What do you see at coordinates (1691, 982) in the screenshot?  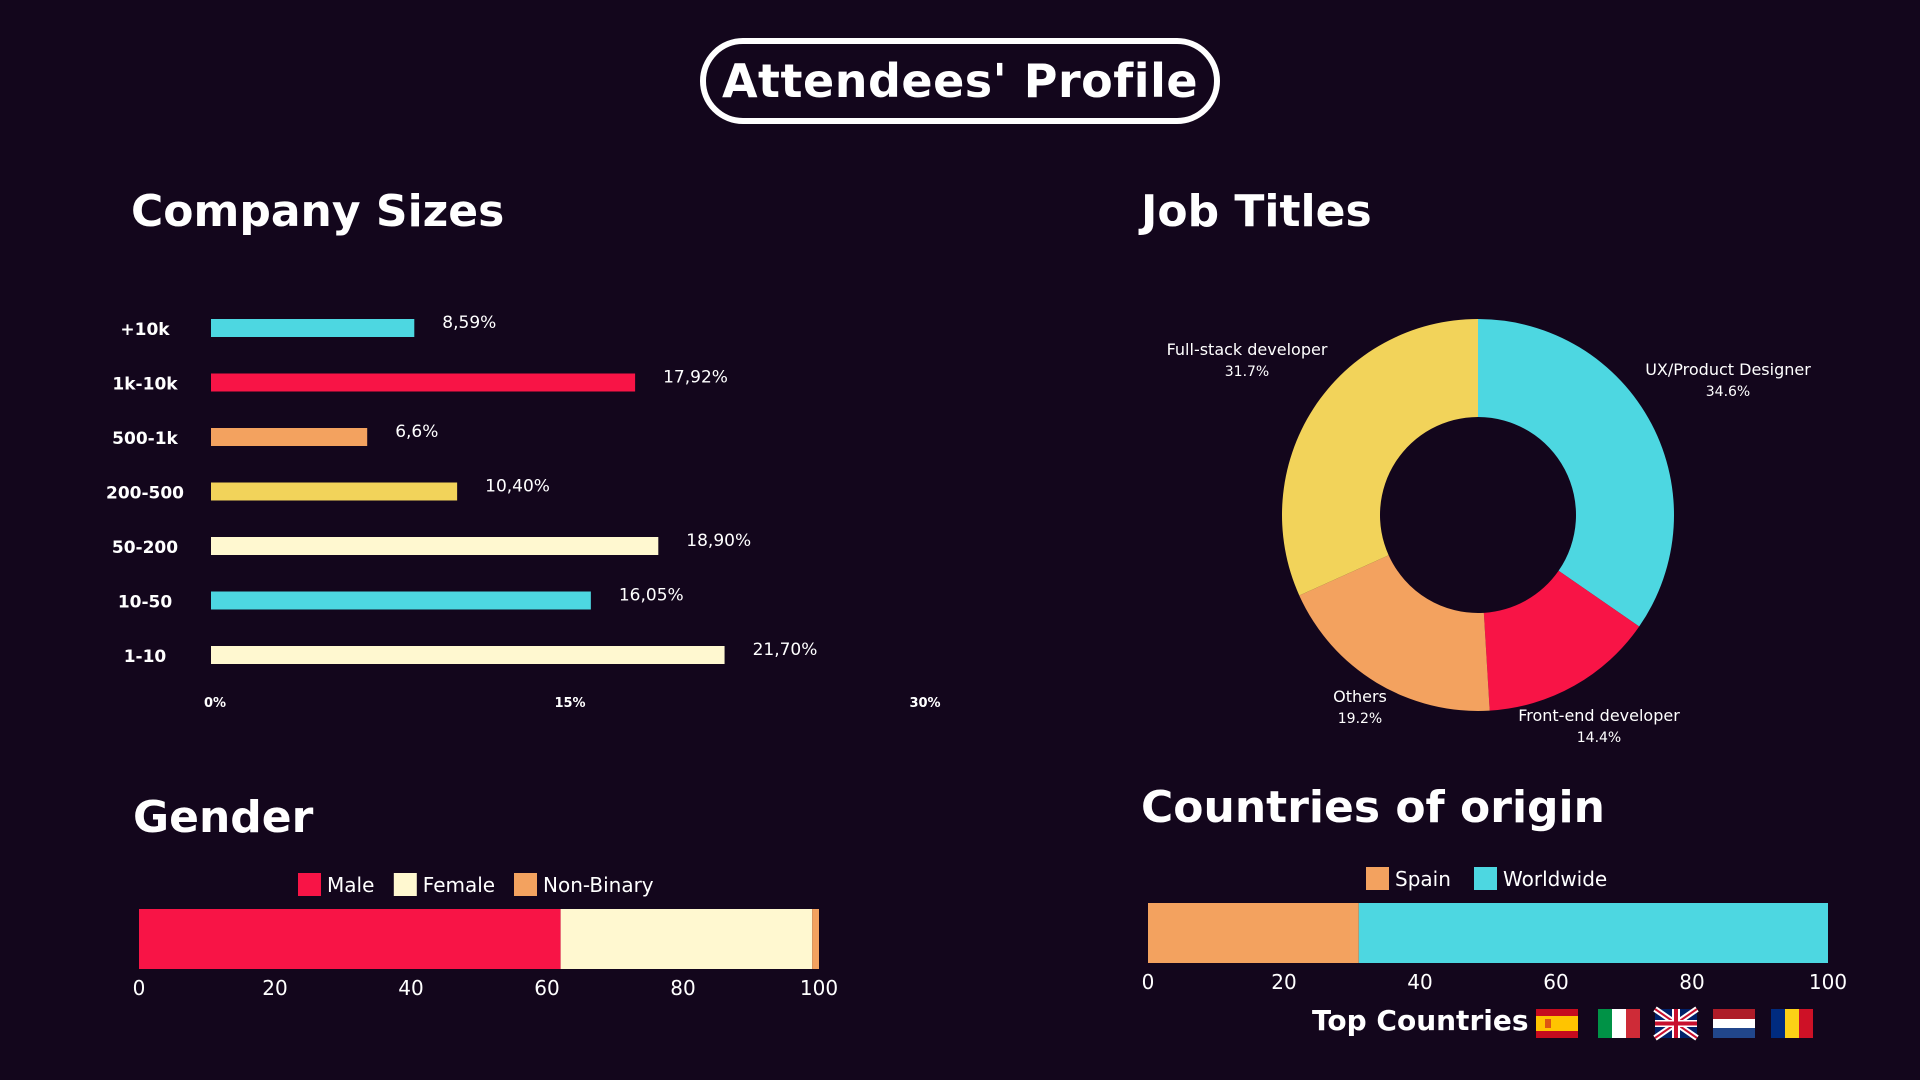 I see `countries-x-tick-label: 80` at bounding box center [1691, 982].